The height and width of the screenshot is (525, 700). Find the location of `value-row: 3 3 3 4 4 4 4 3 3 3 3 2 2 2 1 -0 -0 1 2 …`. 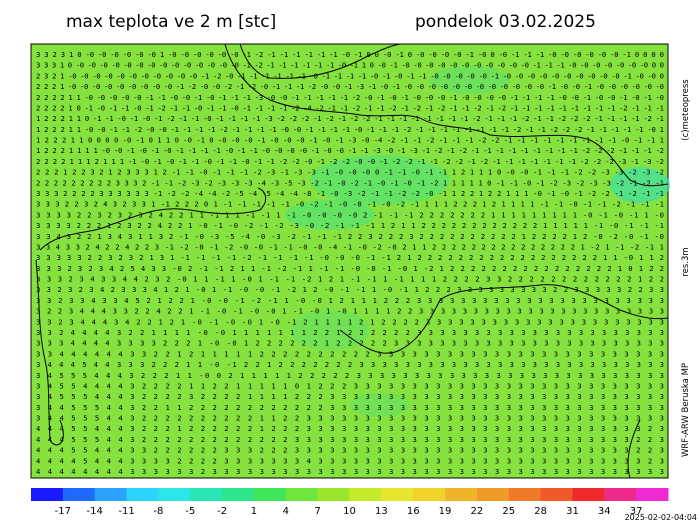

value-row: 3 3 3 4 4 4 4 3 3 3 3 2 2 2 1 -0 -0 1 2 … is located at coordinates (350, 343).